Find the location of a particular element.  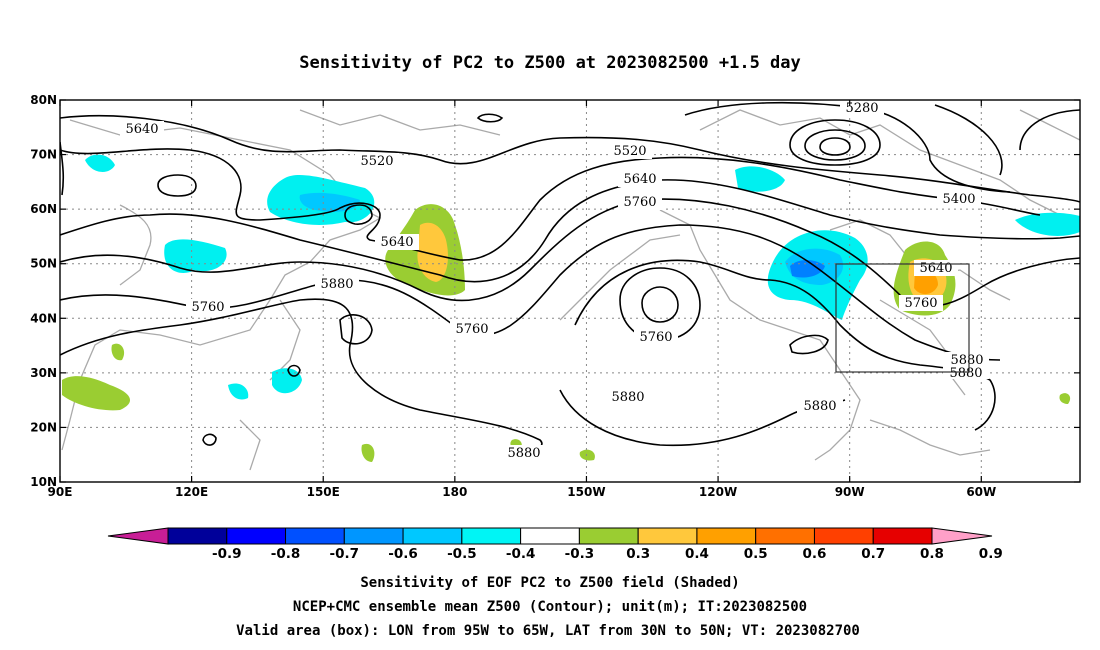

colorbar-label: 0.6 is located at coordinates (815, 554).